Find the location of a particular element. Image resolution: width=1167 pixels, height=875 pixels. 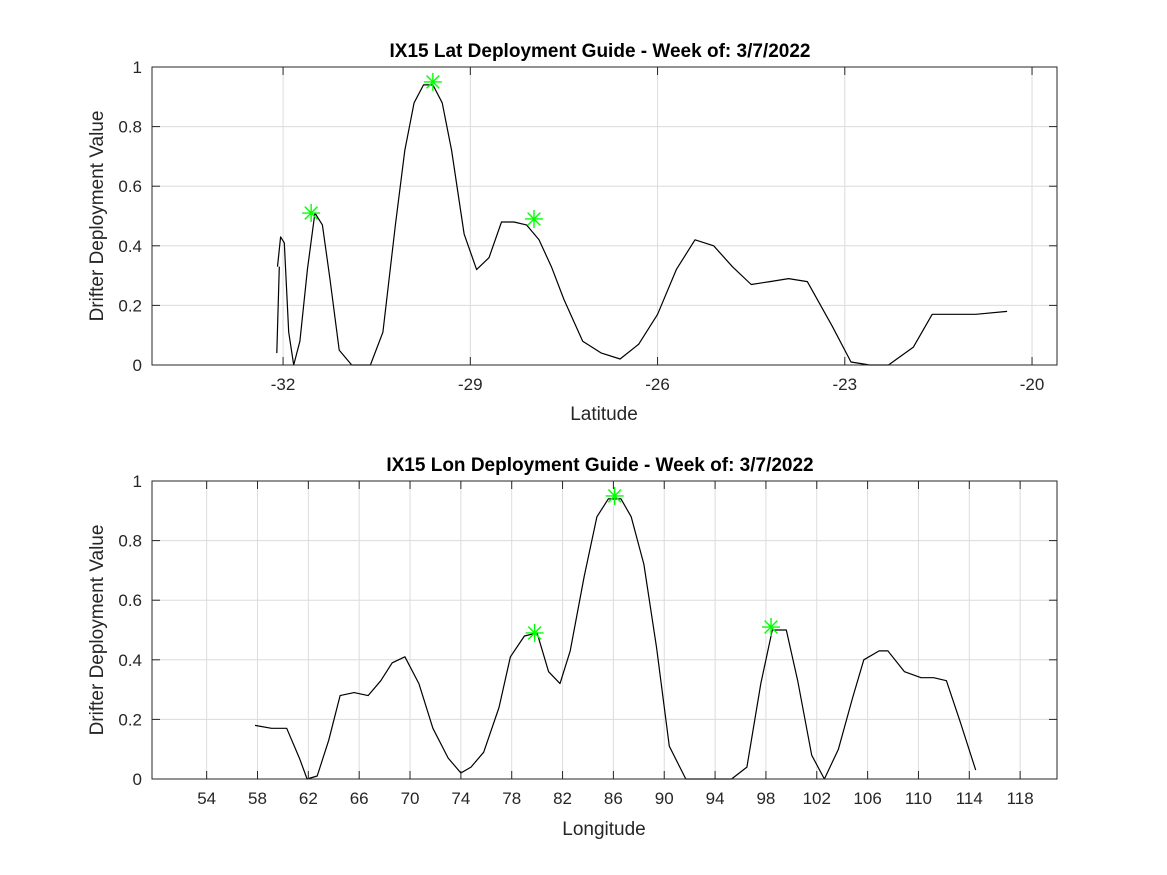

lon-x-tick-label: 82 is located at coordinates (562, 798).